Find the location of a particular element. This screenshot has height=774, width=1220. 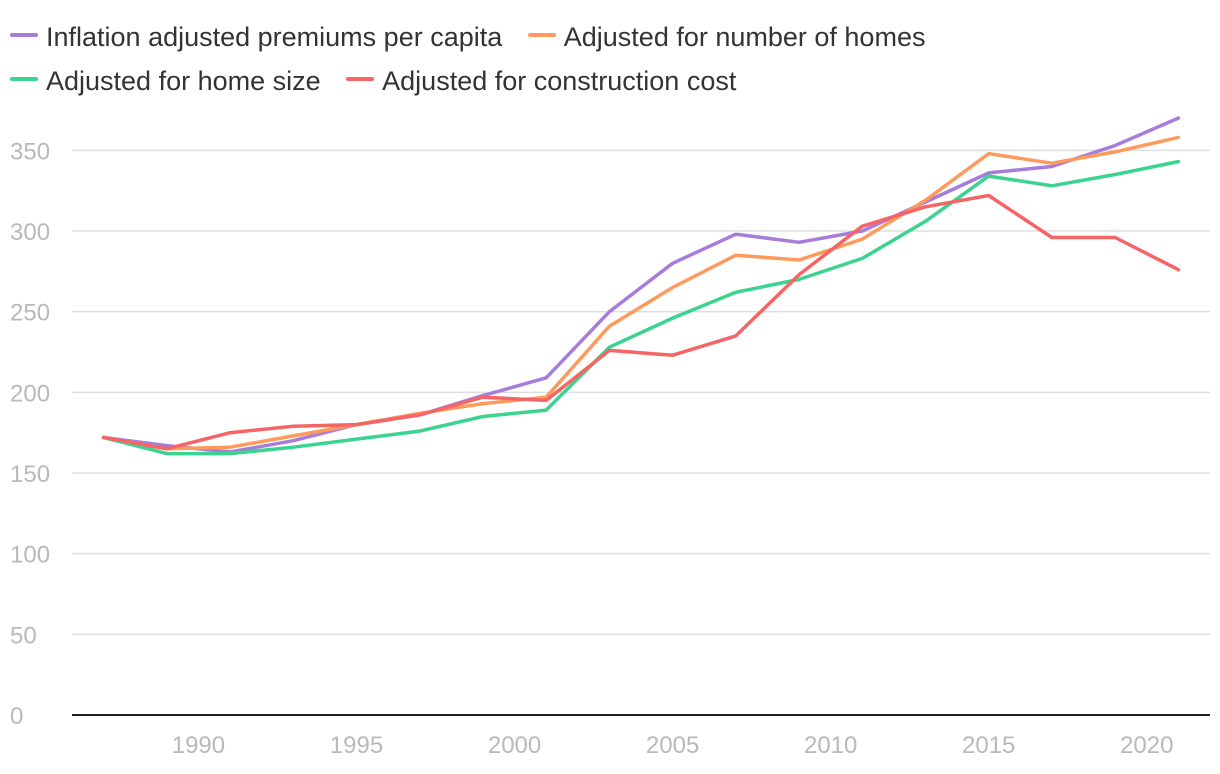

y-tick-label-250: 250 is located at coordinates (30, 313).